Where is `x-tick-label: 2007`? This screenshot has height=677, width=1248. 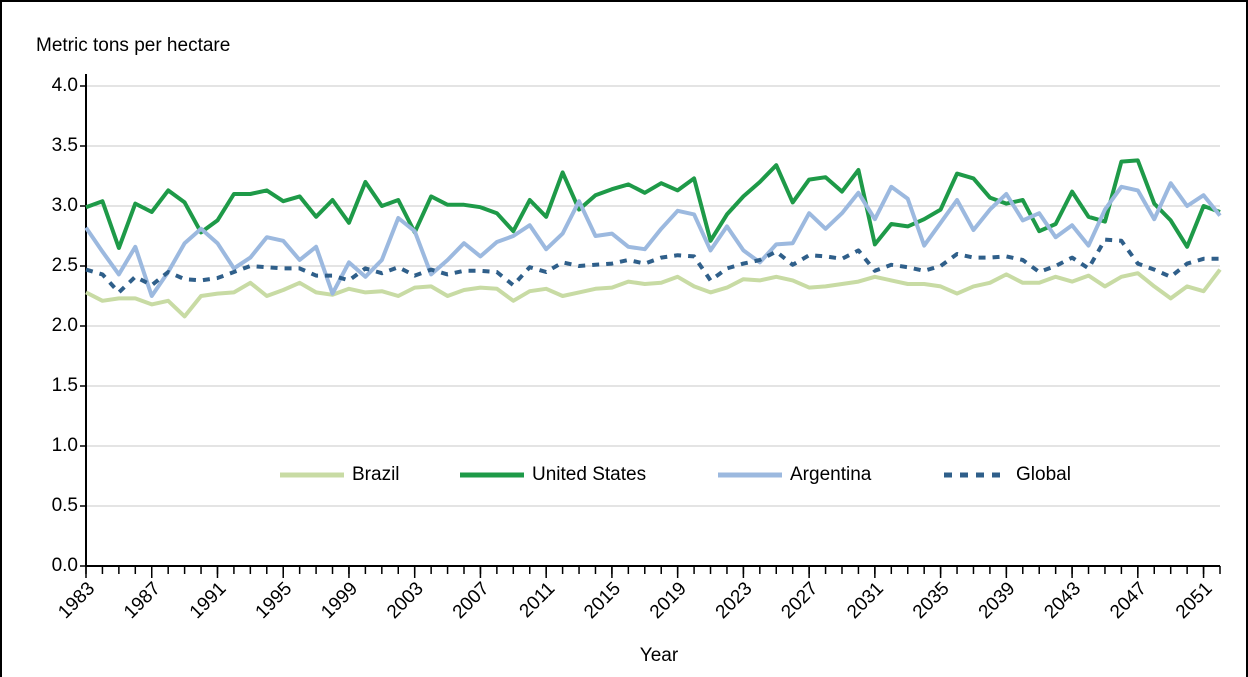 x-tick-label: 2007 is located at coordinates (471, 600).